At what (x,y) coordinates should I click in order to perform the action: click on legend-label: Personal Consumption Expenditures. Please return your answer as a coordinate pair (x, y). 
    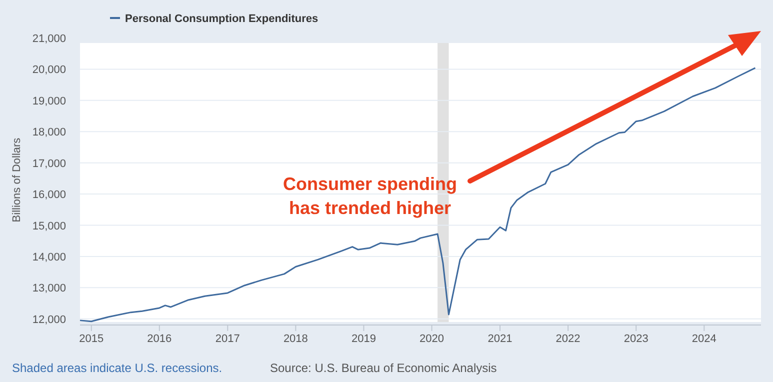
    Looking at the image, I should click on (221, 19).